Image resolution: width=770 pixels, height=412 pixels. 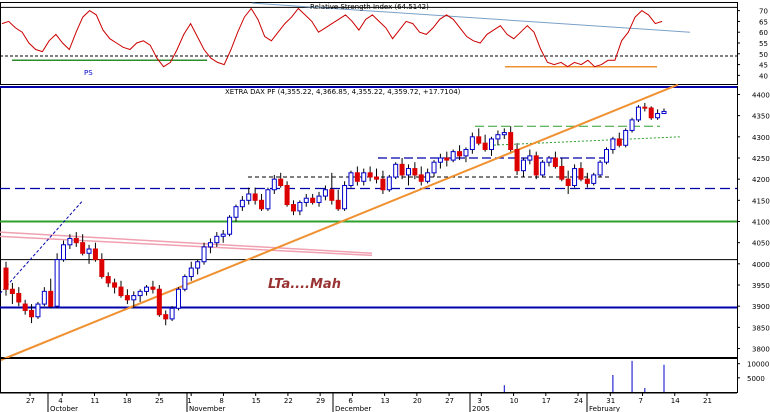 I want to click on price-tick-label: 3850, so click(x=761, y=328).